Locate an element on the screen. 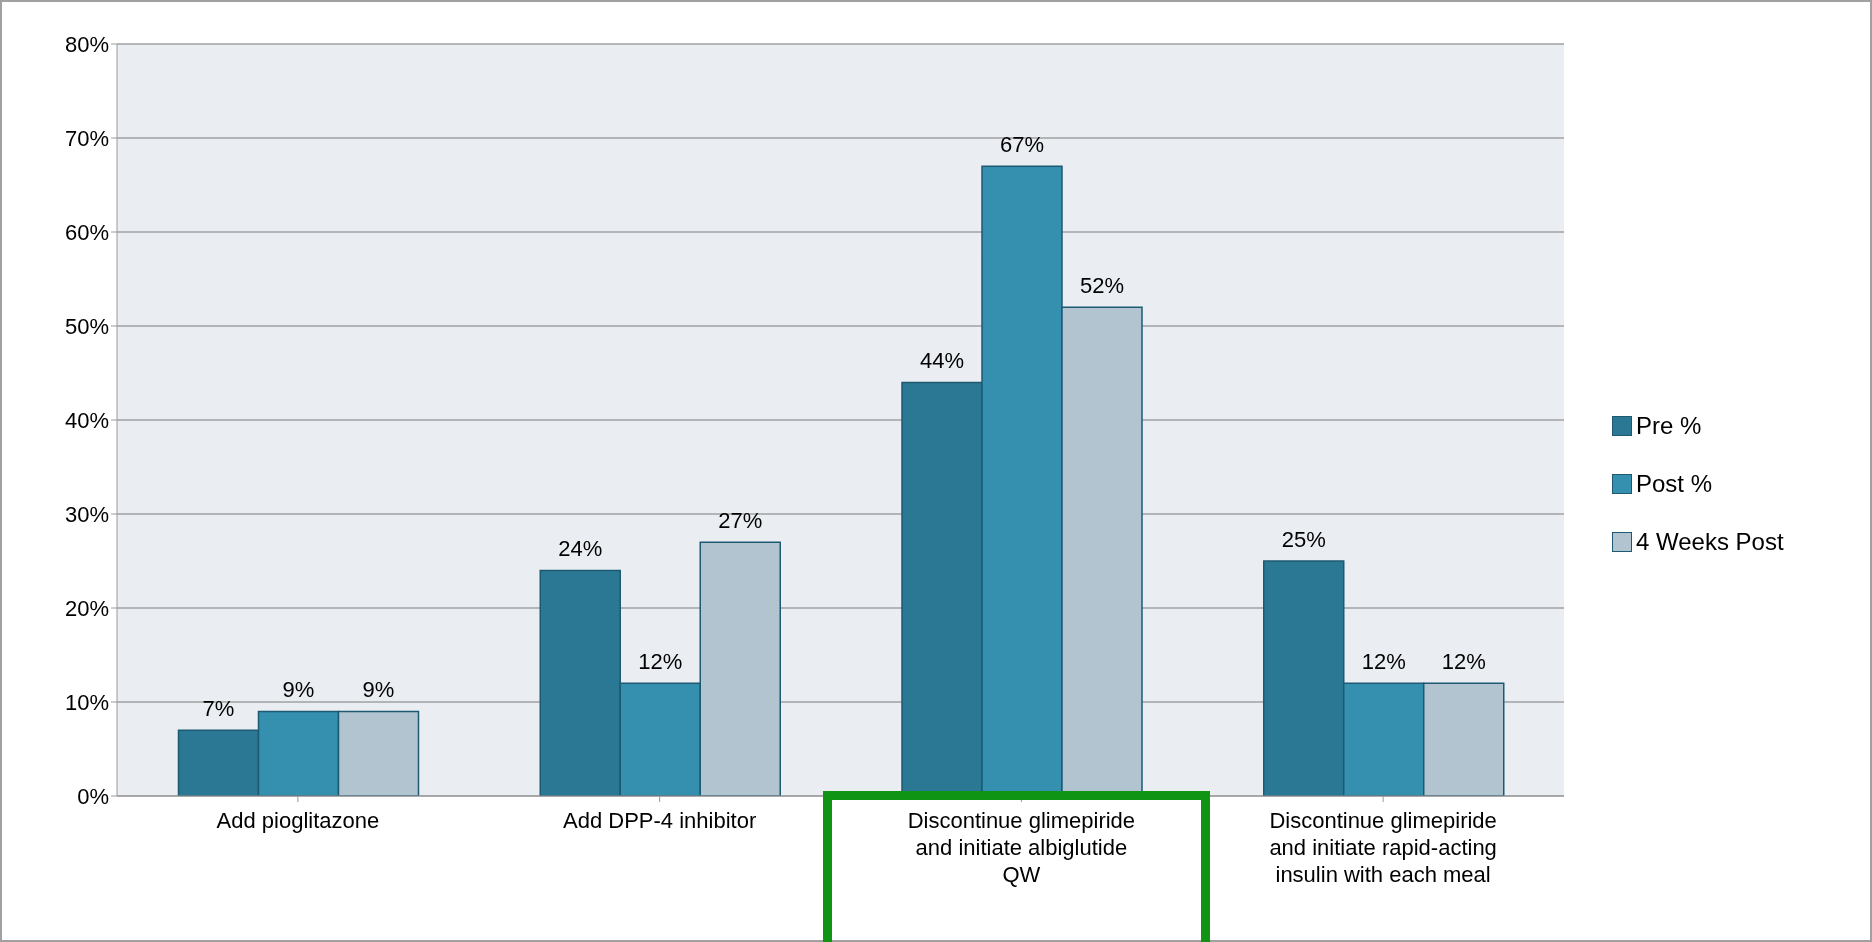 This screenshot has height=942, width=1872. y-tick-label: 80% is located at coordinates (86, 44).